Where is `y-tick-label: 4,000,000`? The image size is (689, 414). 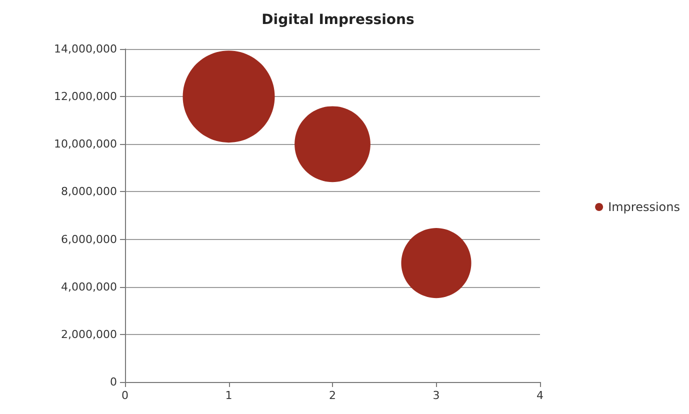 y-tick-label: 4,000,000 is located at coordinates (89, 287).